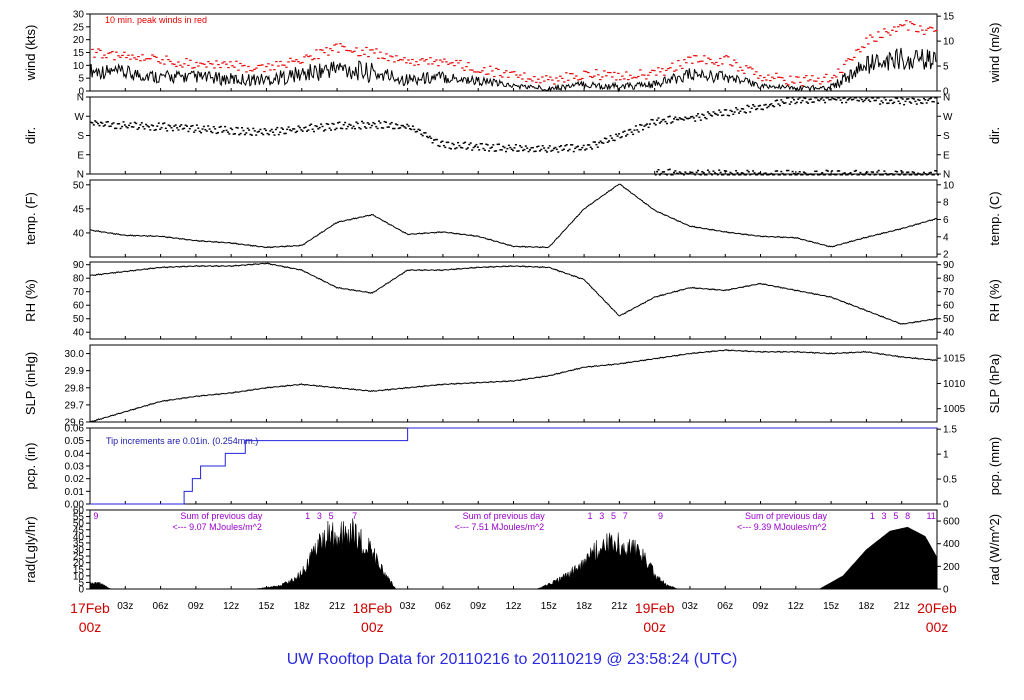 This screenshot has height=700, width=1024. What do you see at coordinates (513, 135) in the screenshot?
I see `dir-frame` at bounding box center [513, 135].